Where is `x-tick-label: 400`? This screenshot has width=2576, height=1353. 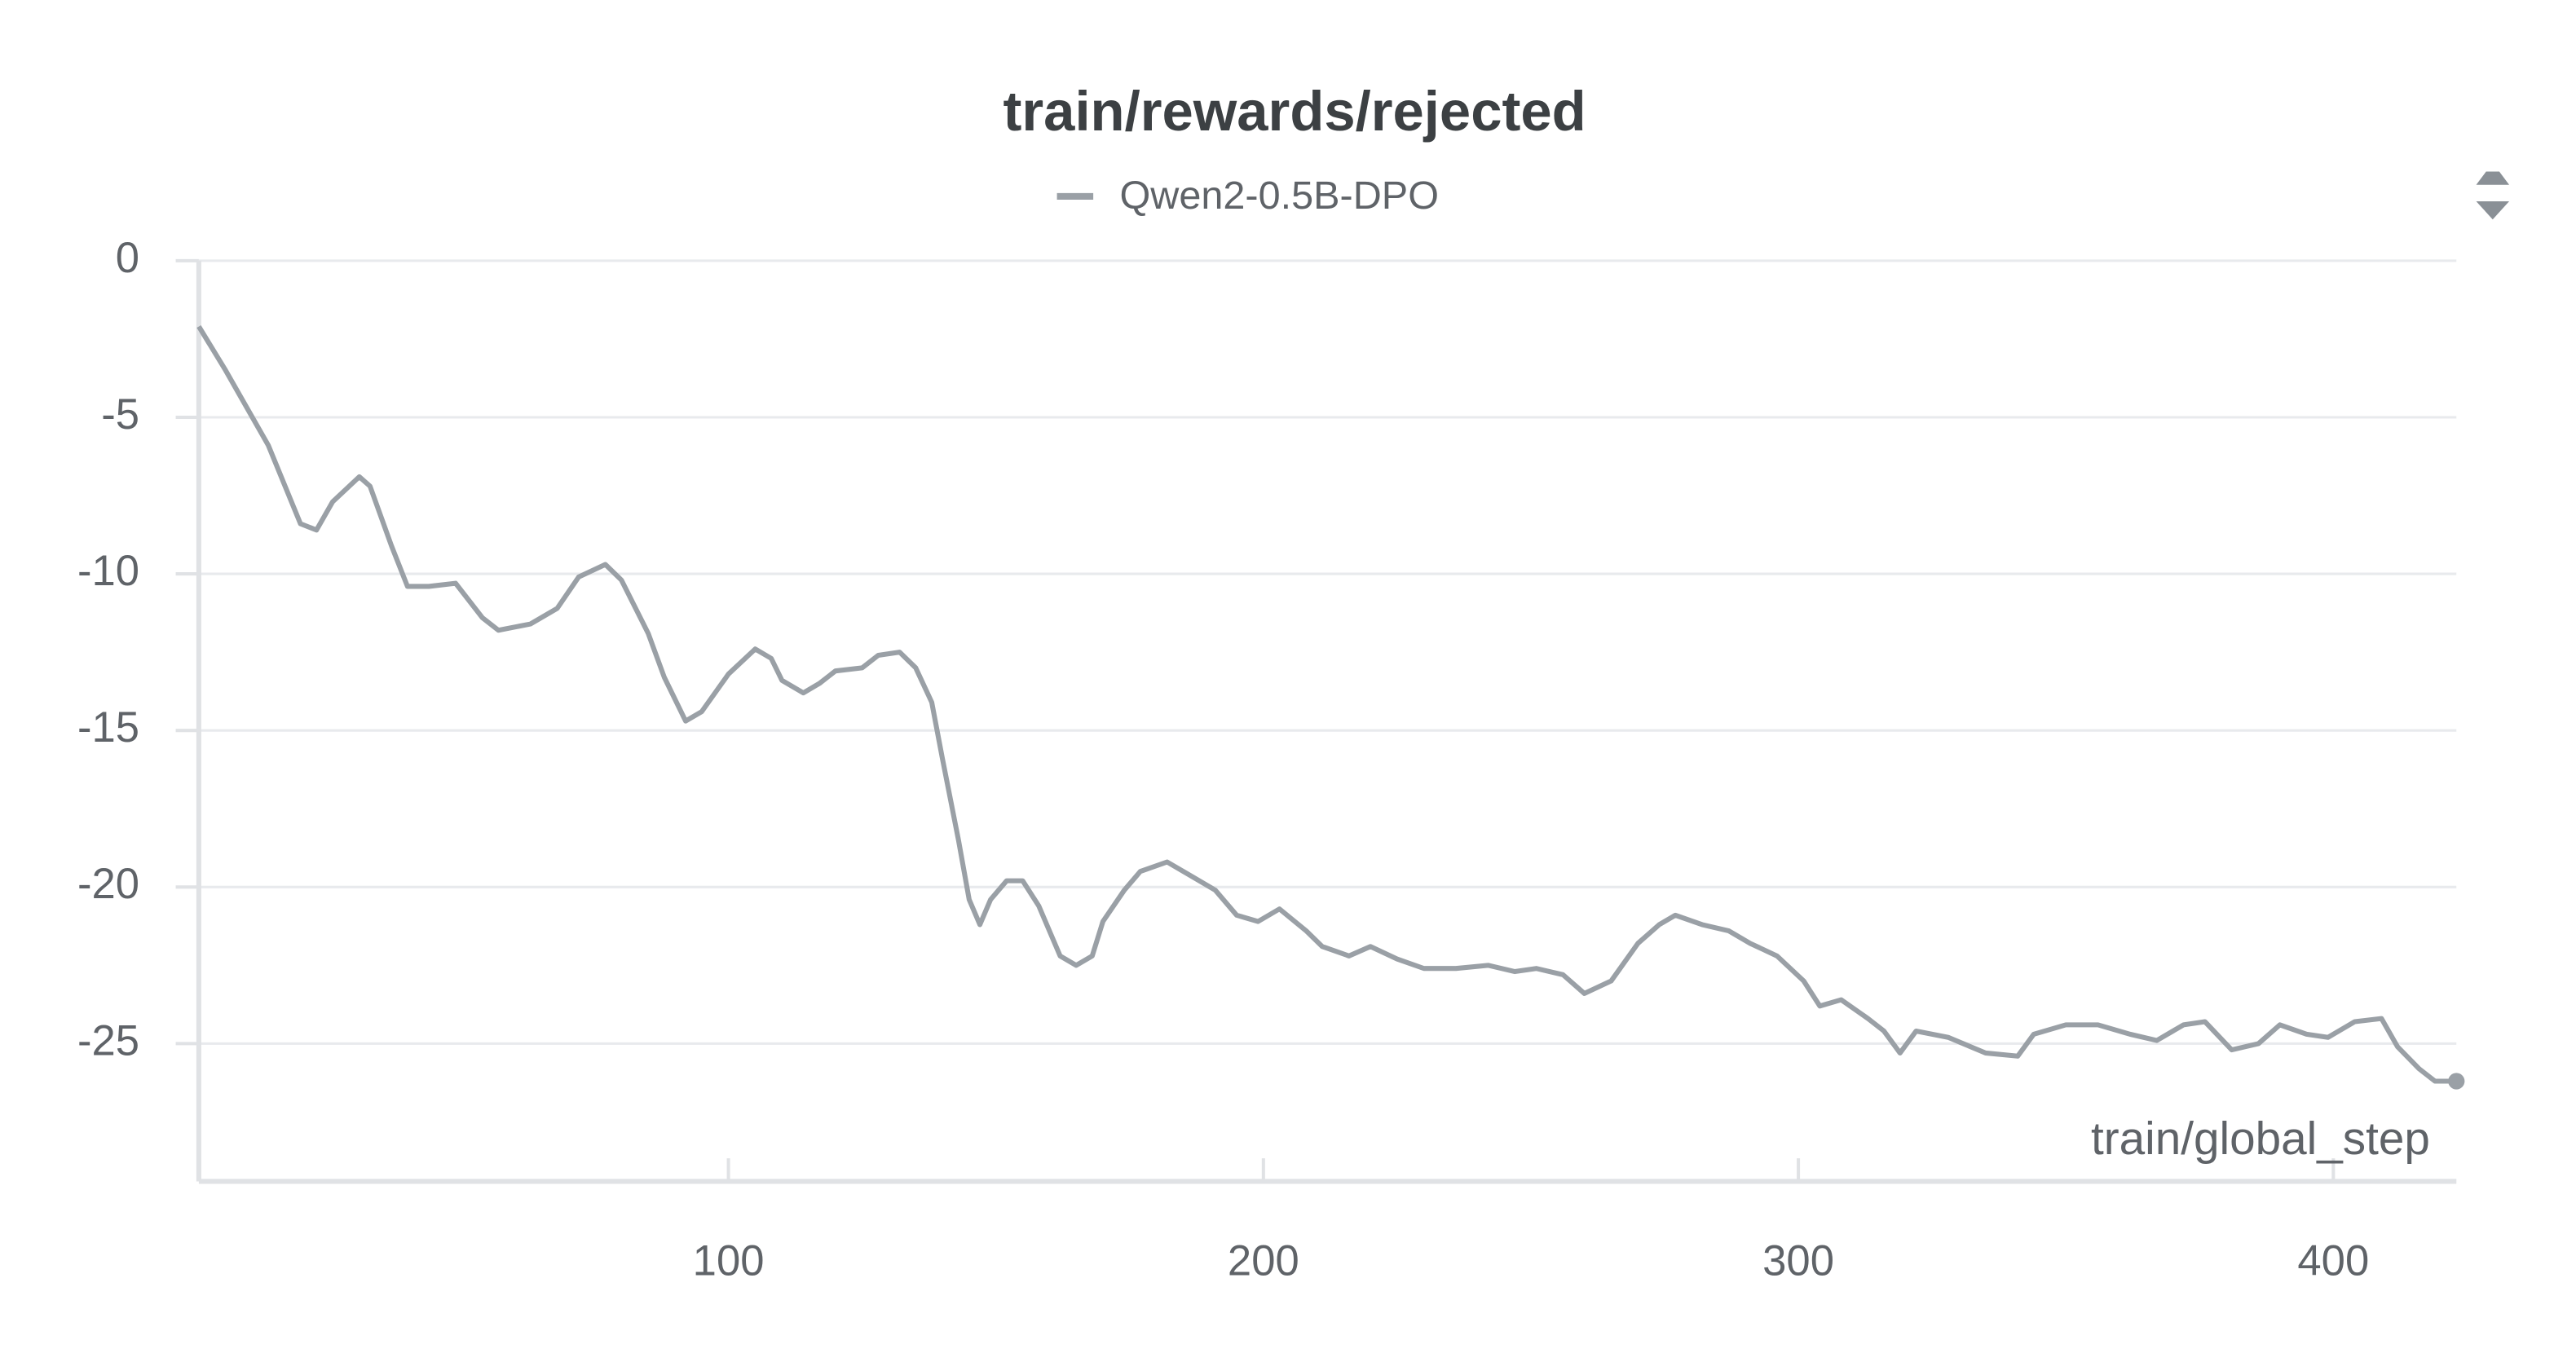 x-tick-label: 400 is located at coordinates (2333, 1261).